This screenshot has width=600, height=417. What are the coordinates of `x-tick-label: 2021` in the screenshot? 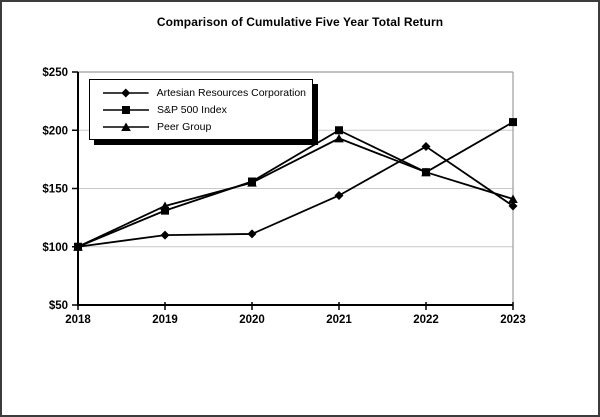 It's located at (339, 320).